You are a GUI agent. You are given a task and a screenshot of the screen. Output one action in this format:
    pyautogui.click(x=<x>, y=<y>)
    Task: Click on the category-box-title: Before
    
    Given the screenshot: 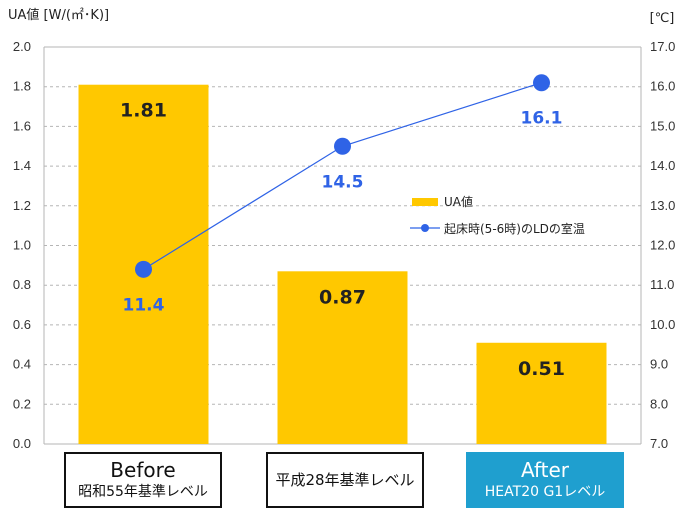 What is the action you would take?
    pyautogui.click(x=143, y=470)
    